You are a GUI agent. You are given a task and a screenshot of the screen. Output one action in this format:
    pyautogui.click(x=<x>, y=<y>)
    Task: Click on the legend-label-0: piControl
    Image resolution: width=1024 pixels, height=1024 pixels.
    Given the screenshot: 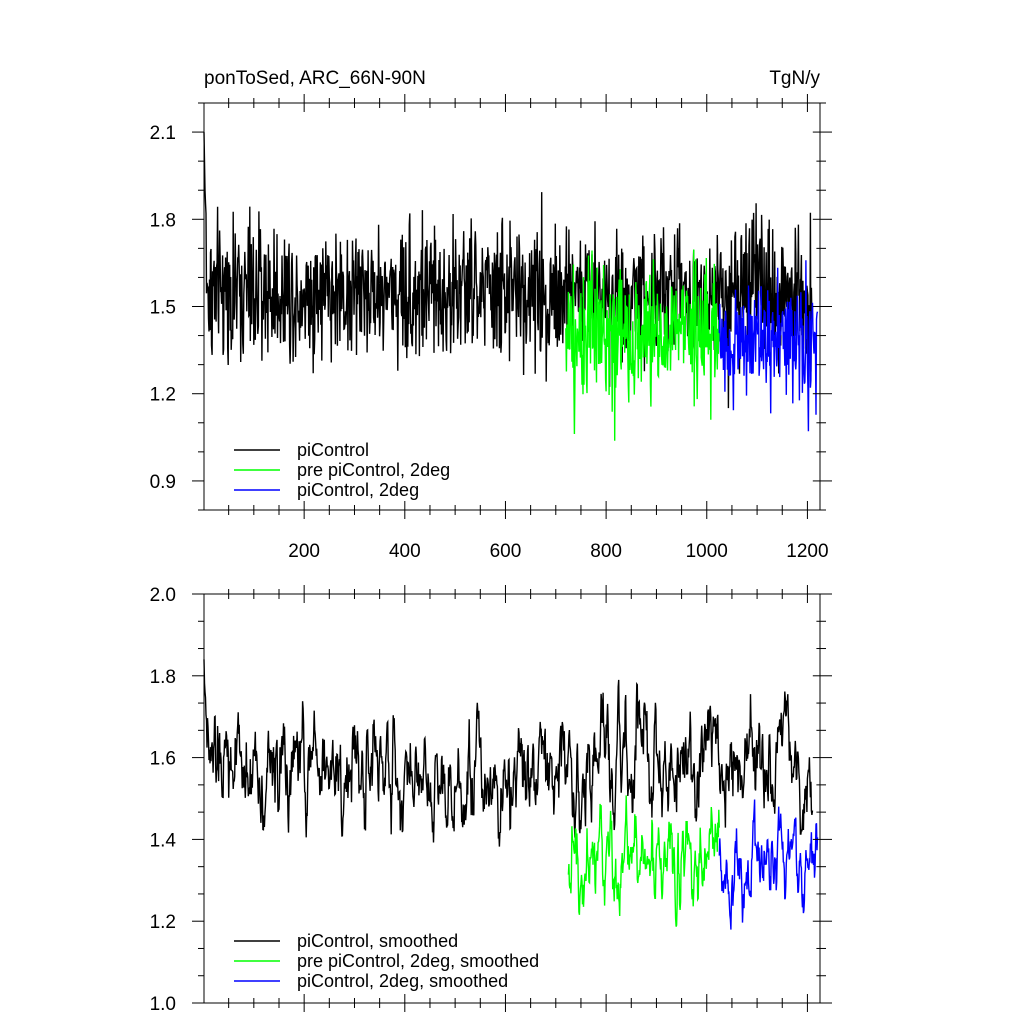 What is the action you would take?
    pyautogui.click(x=333, y=450)
    